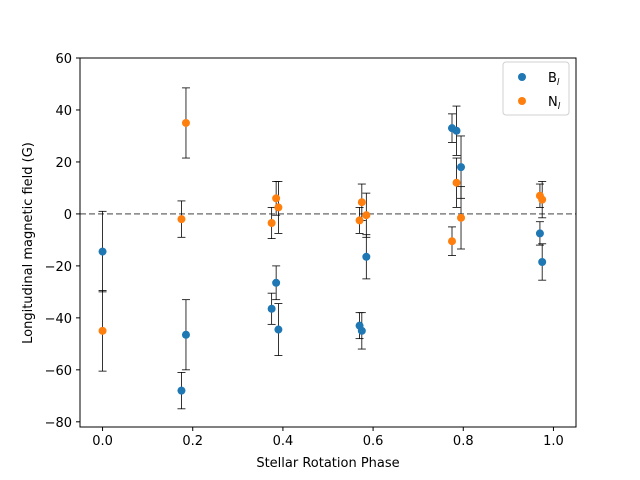  I want to click on x-tick-label: 1.0, so click(553, 441).